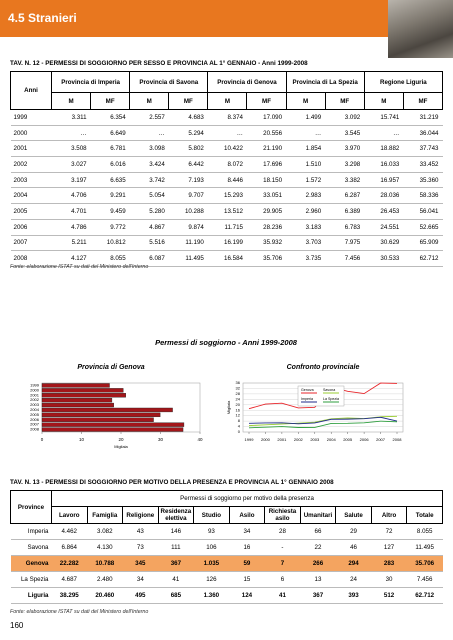 This screenshot has height=640, width=453. What do you see at coordinates (69, 579) in the screenshot?
I see `table-cell: 4.687` at bounding box center [69, 579].